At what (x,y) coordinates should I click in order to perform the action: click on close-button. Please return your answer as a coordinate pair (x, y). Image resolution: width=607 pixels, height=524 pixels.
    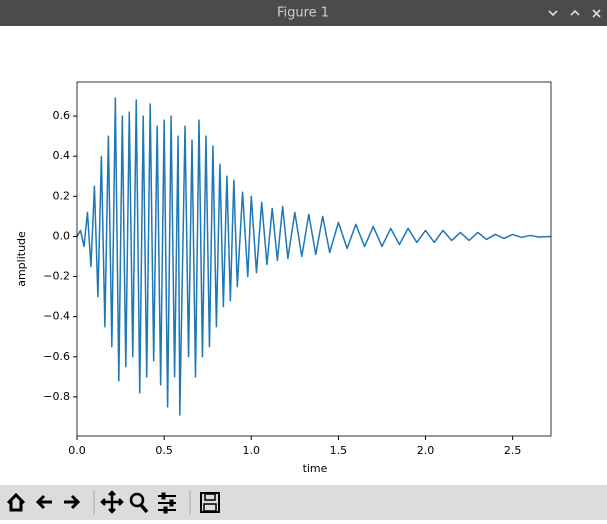
    Looking at the image, I should click on (596, 13).